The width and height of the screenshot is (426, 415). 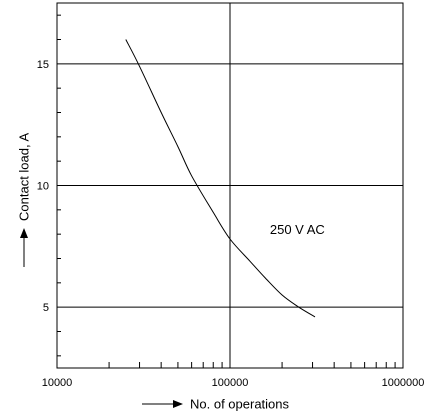 What do you see at coordinates (24, 177) in the screenshot?
I see `y-axis-label: Contact load, A` at bounding box center [24, 177].